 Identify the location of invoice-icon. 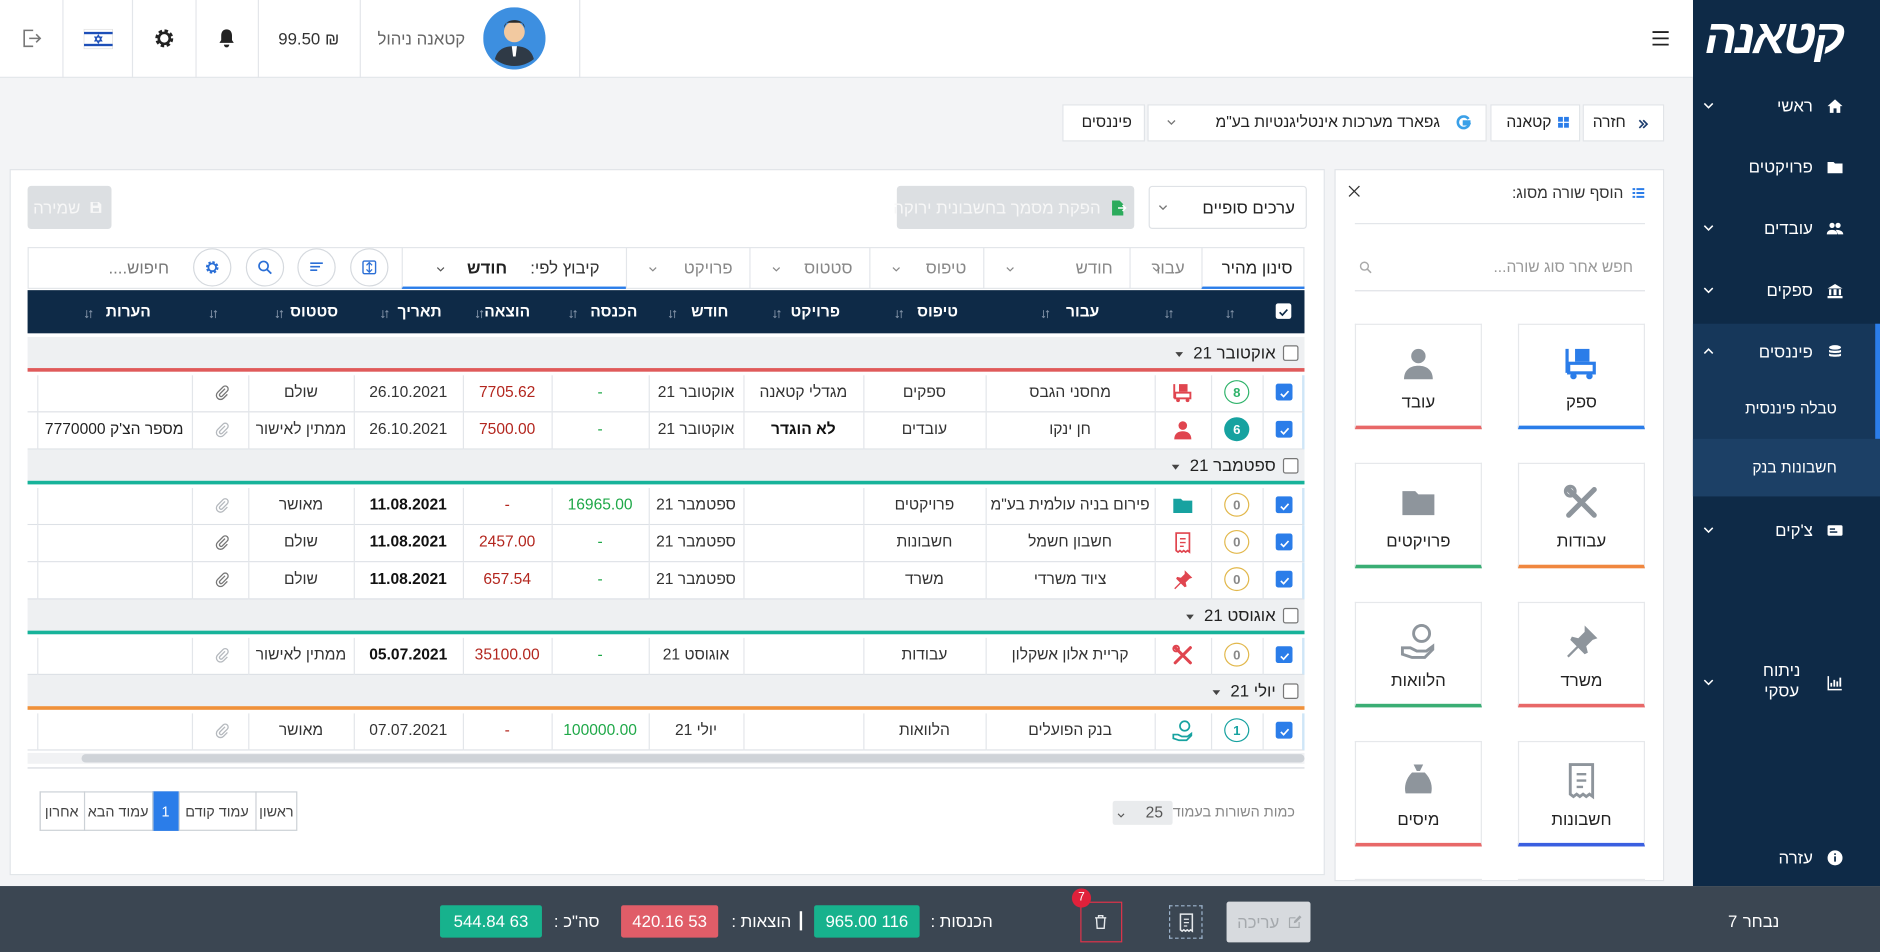
(1122, 207).